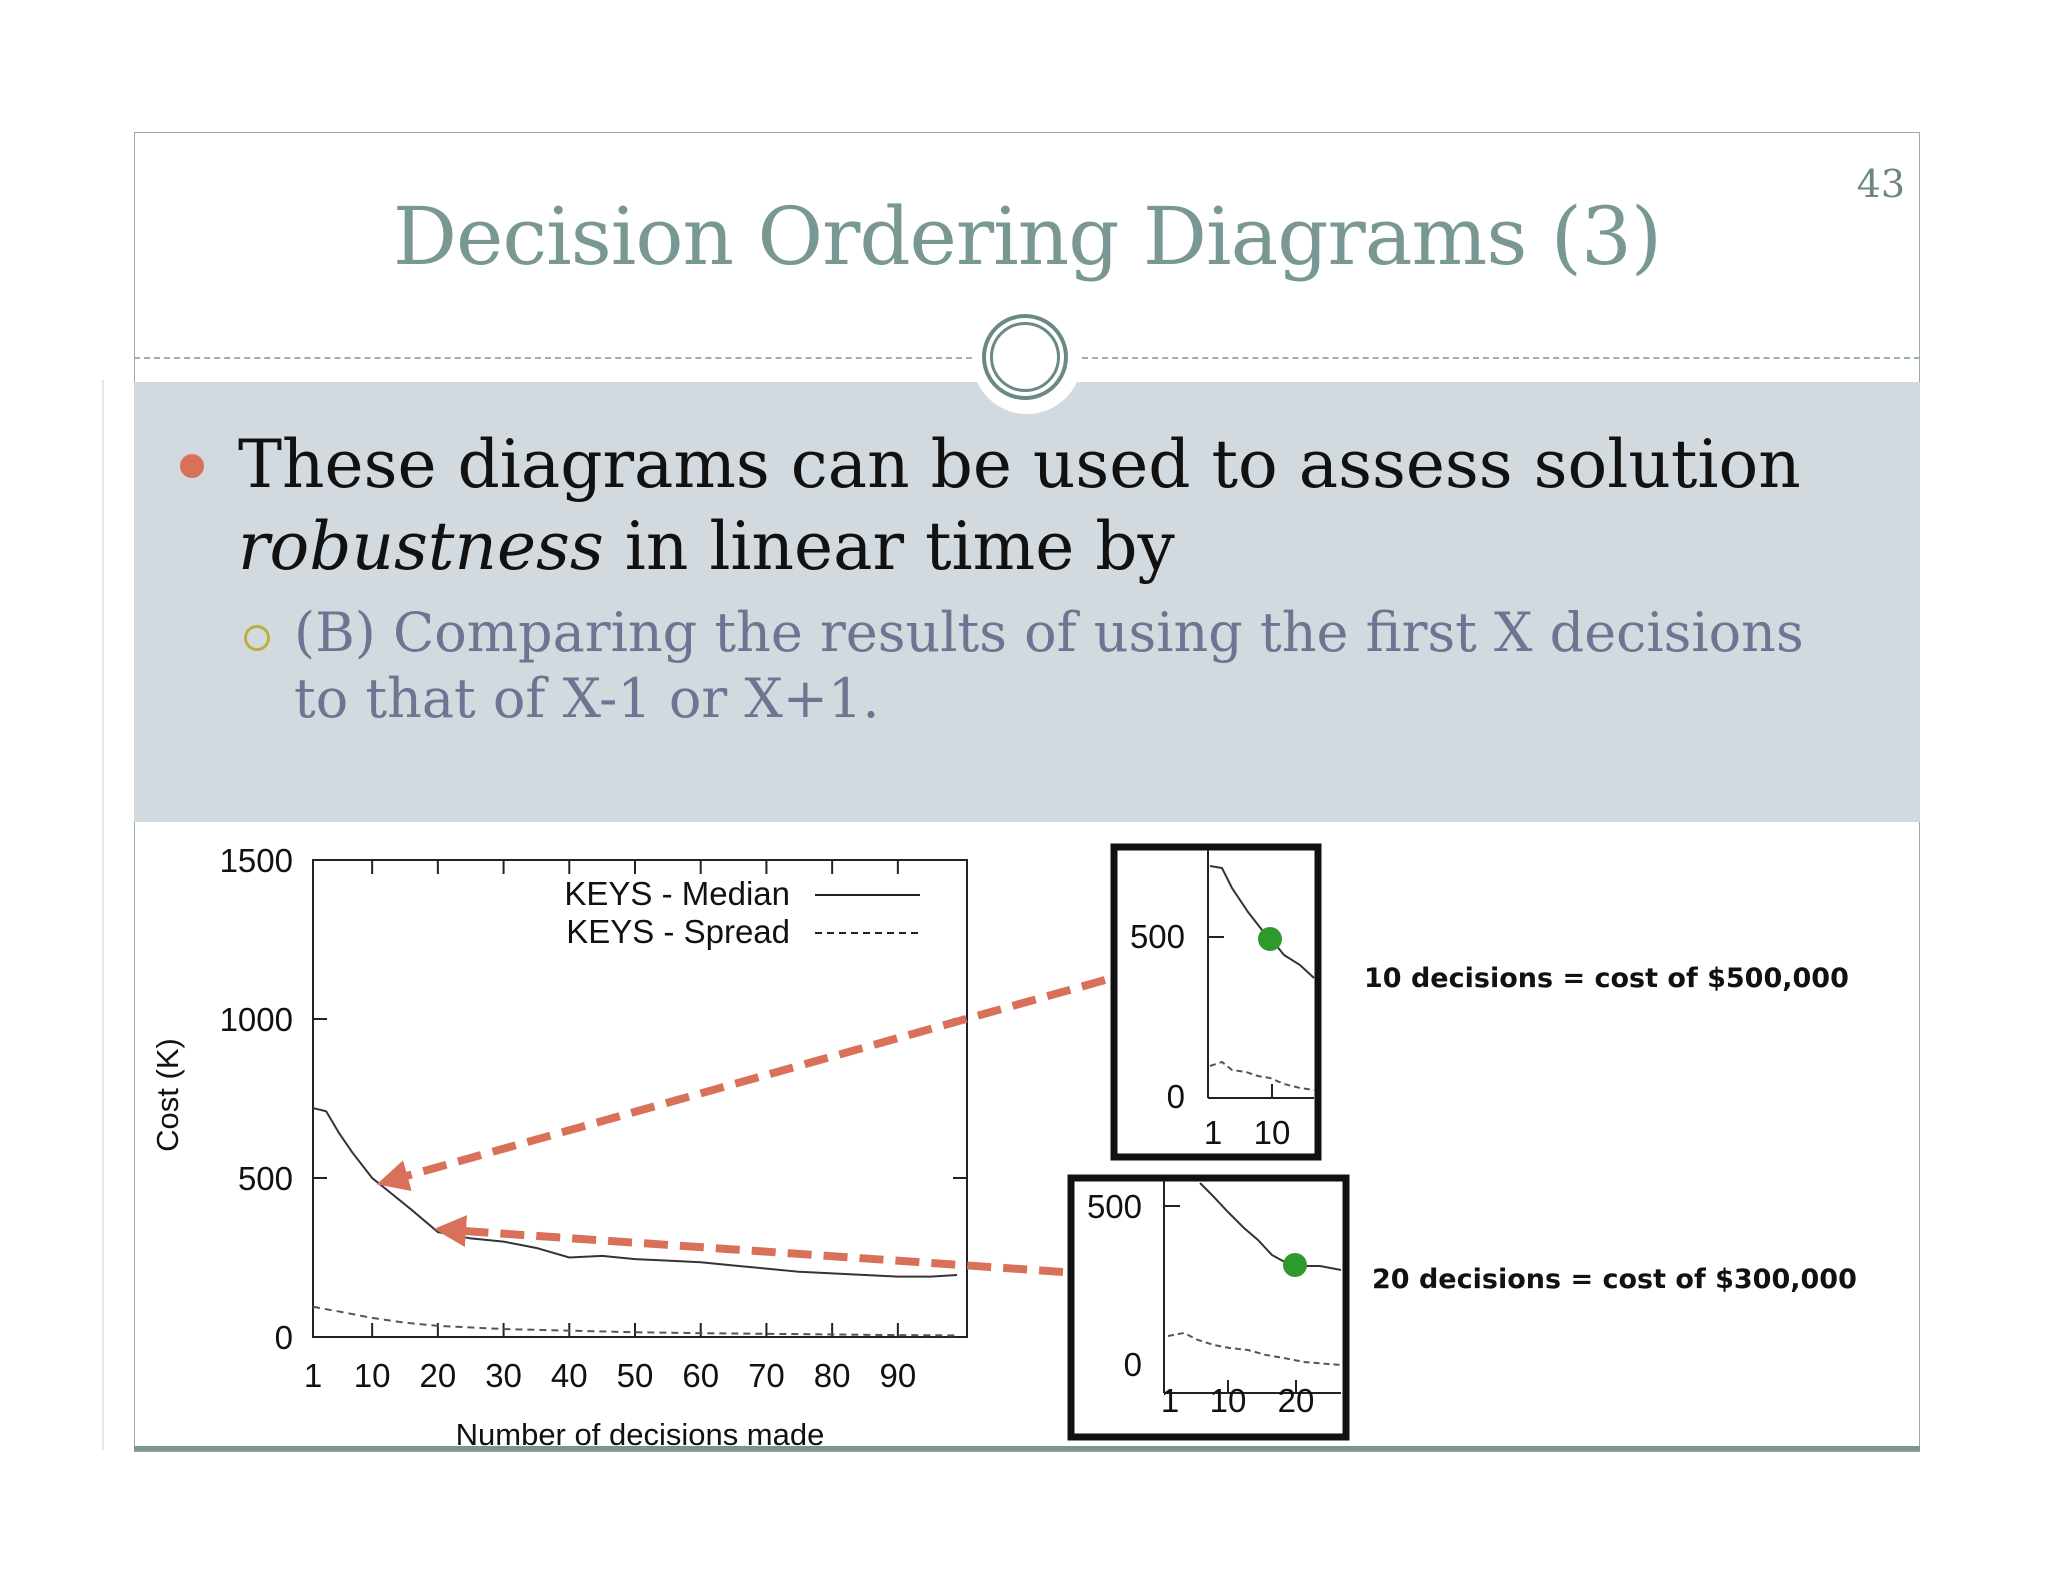 Image resolution: width=2048 pixels, height=1582 pixels. I want to click on main-xtick-label-80: 80, so click(832, 1375).